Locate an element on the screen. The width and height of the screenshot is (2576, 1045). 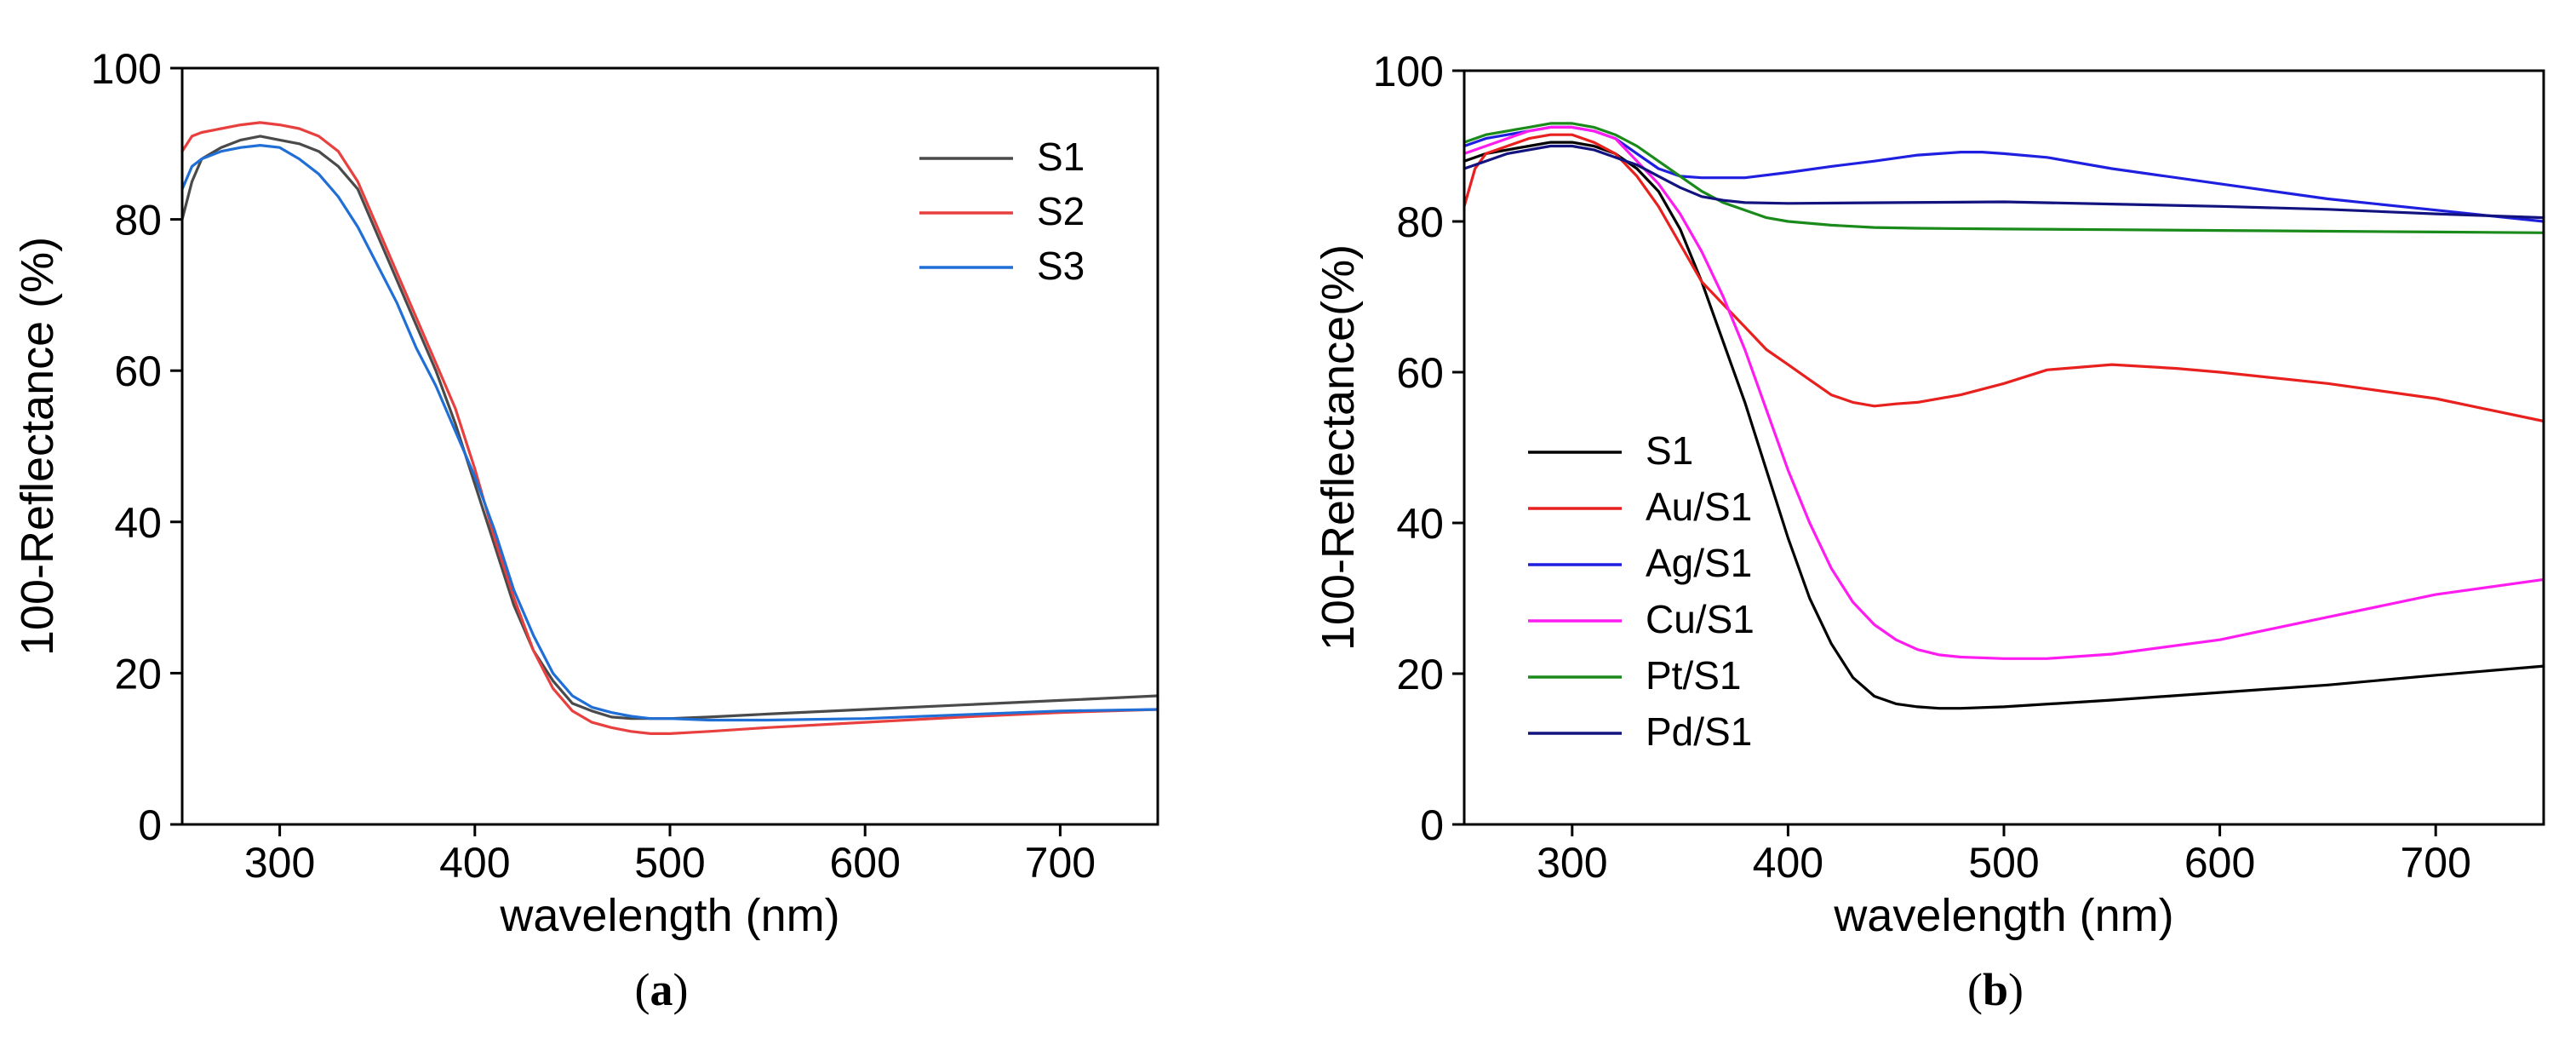
legend-label: S2 is located at coordinates (1061, 211).